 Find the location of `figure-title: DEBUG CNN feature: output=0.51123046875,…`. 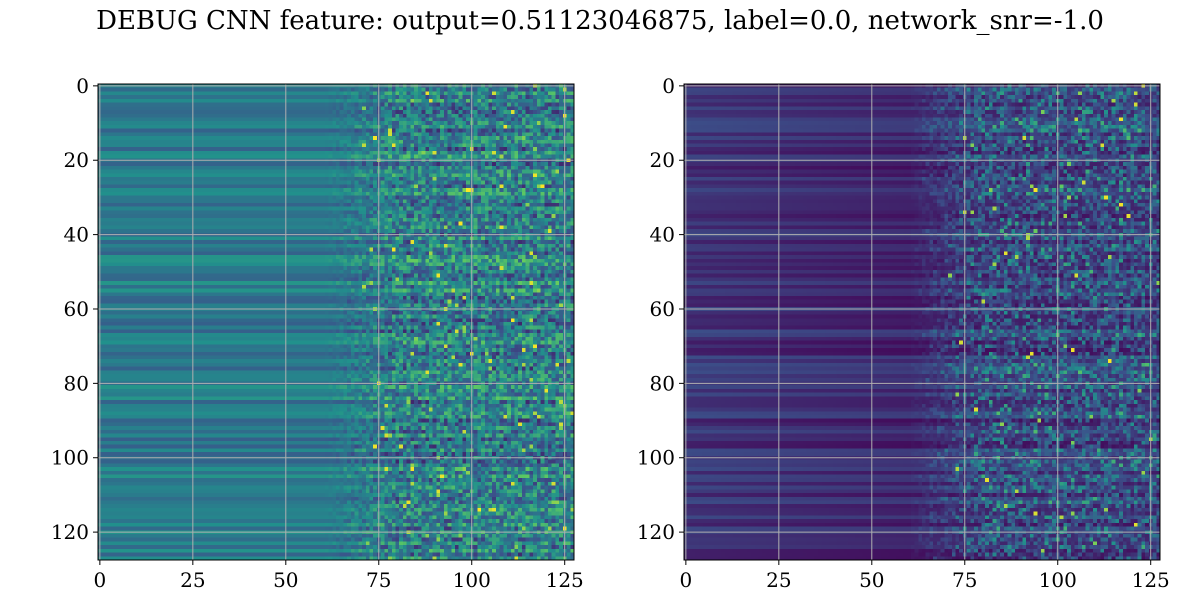

figure-title: DEBUG CNN feature: output=0.51123046875,… is located at coordinates (600, 21).